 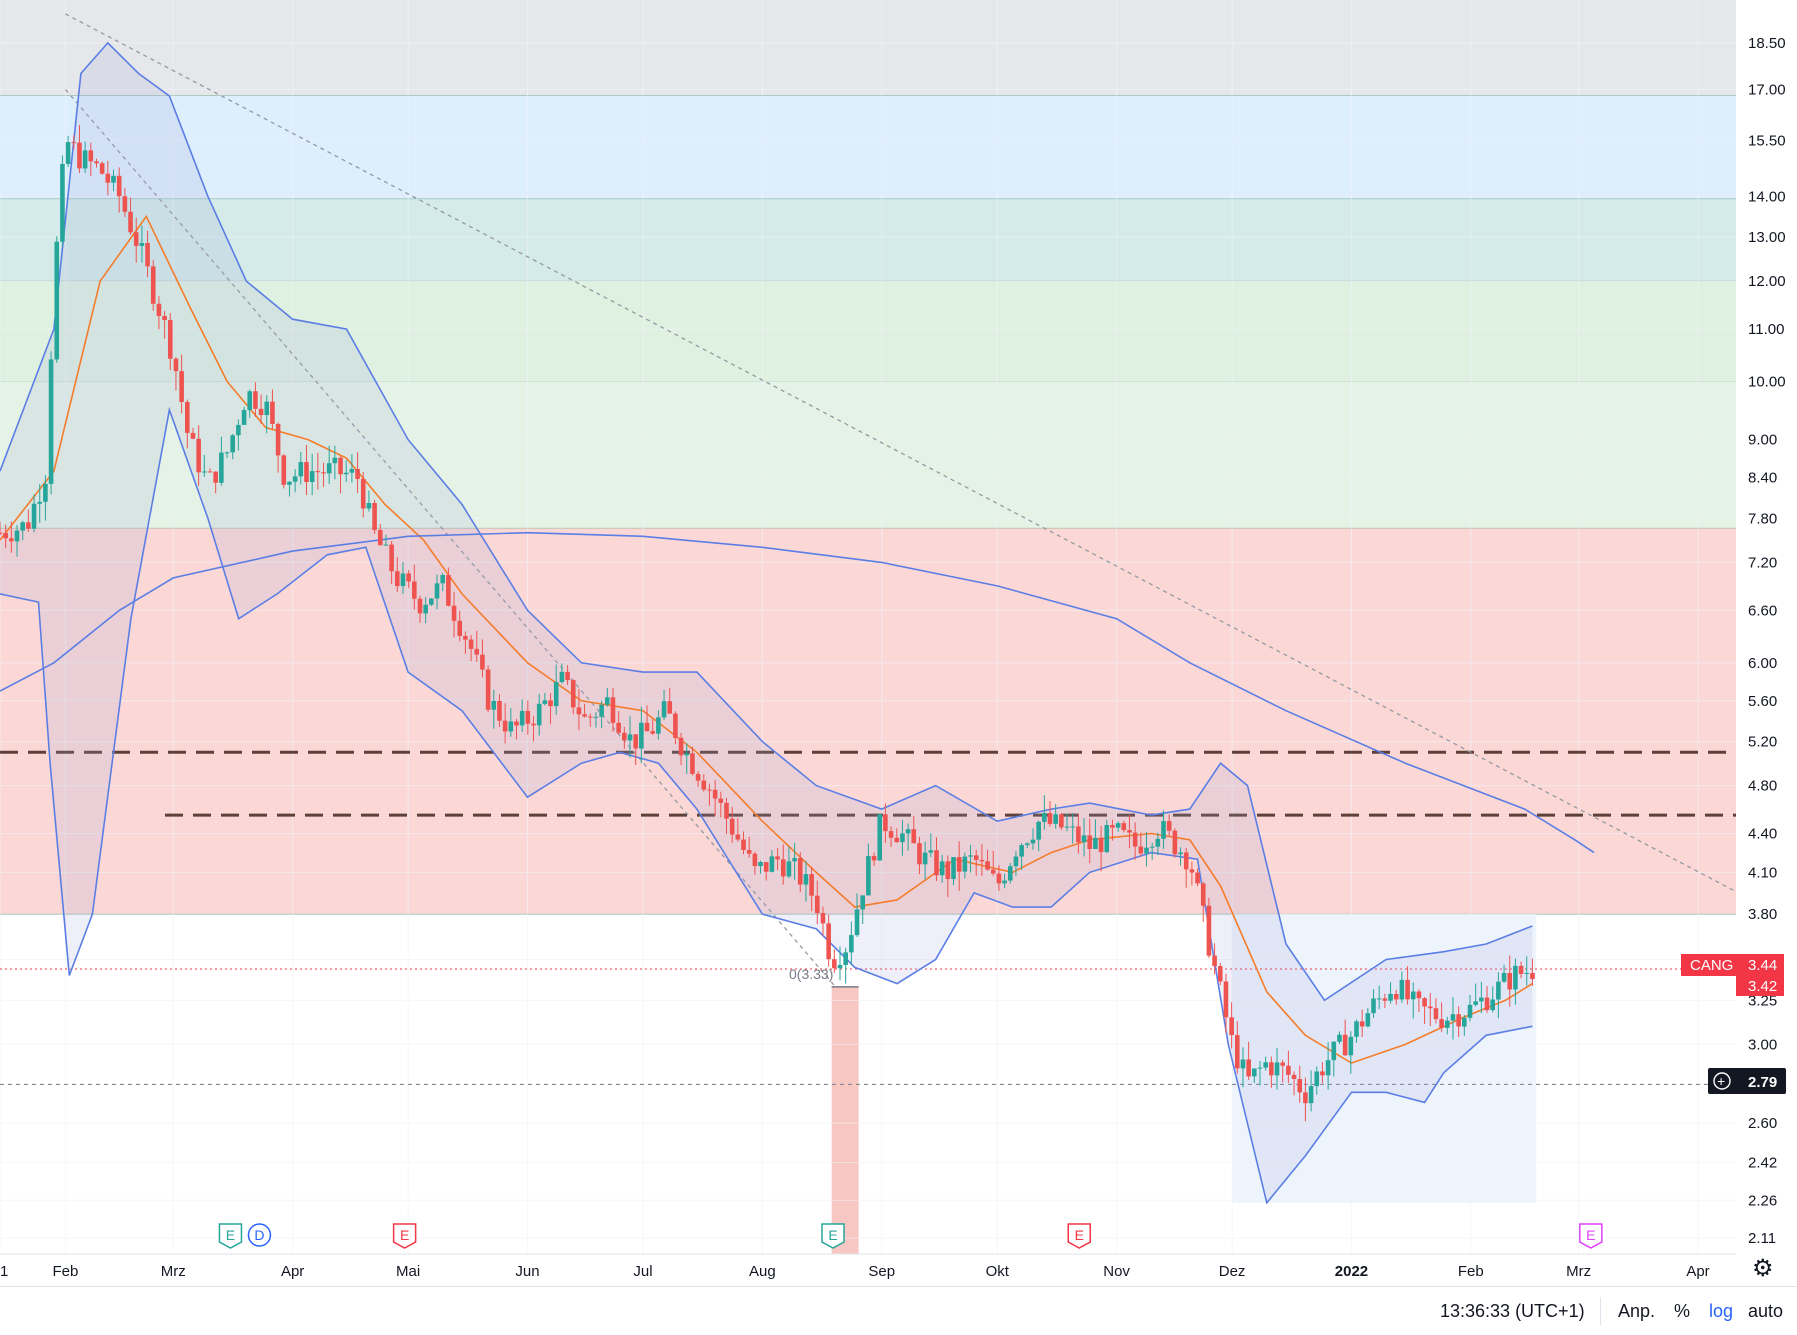 I want to click on y-tick-label: 9.00, so click(x=1762, y=440).